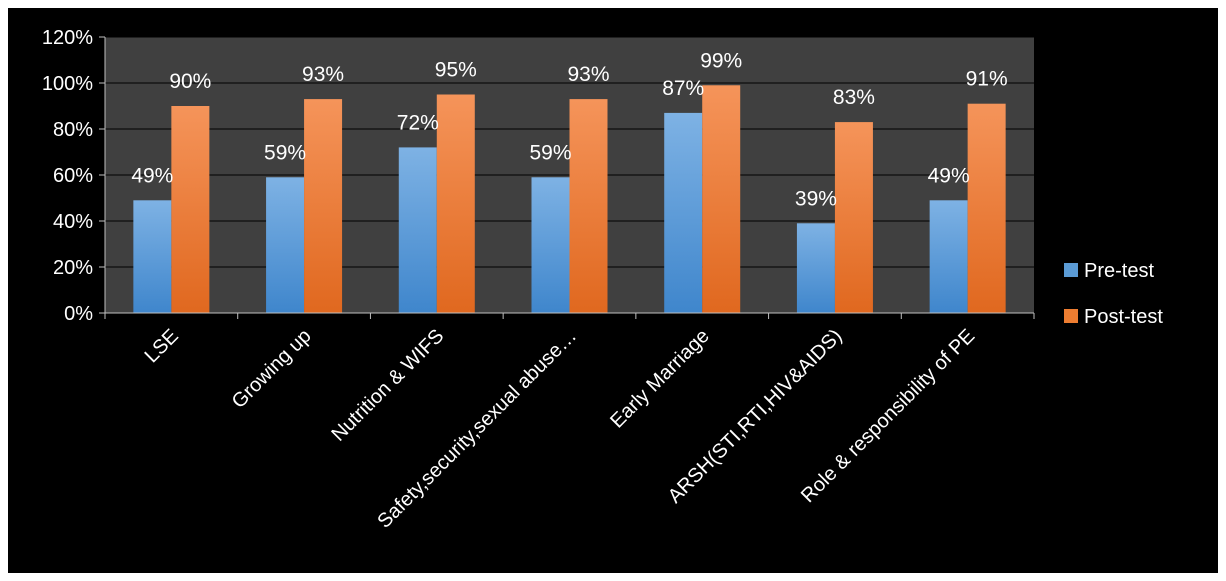  Describe the element at coordinates (854, 97) in the screenshot. I see `post-test-data-label: 83%` at that location.